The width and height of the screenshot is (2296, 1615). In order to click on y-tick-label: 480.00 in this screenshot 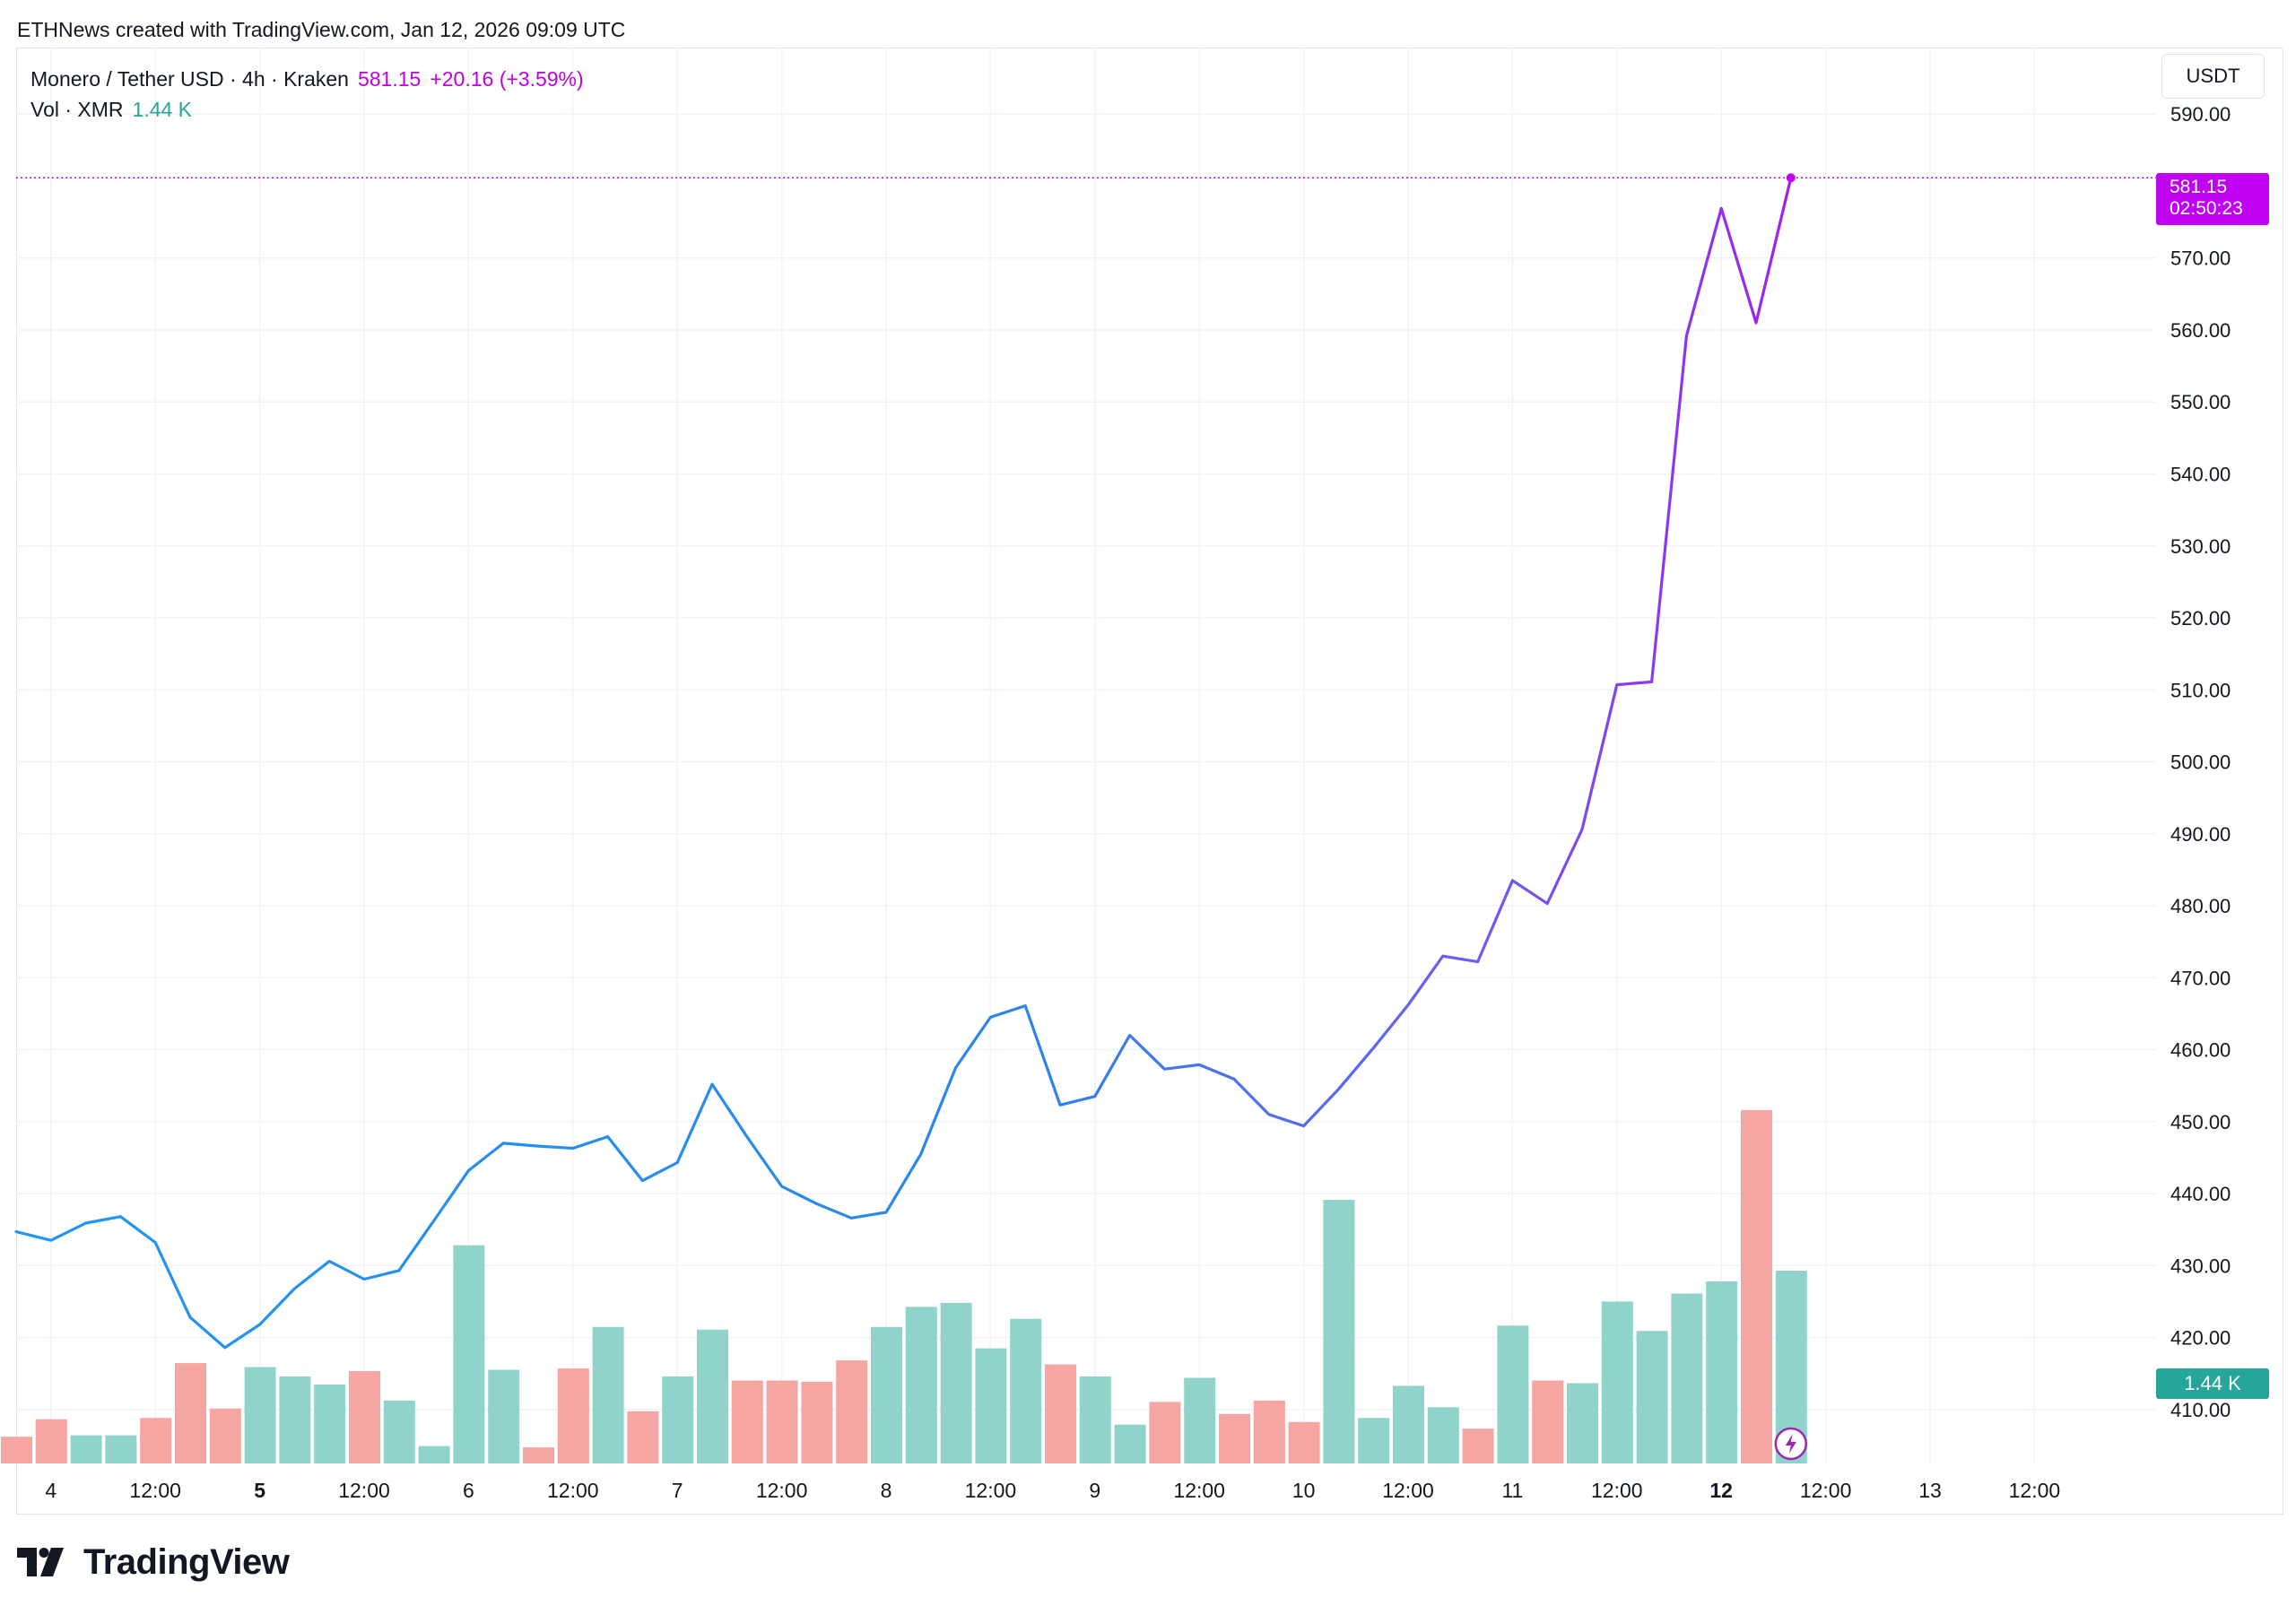, I will do `click(2200, 906)`.